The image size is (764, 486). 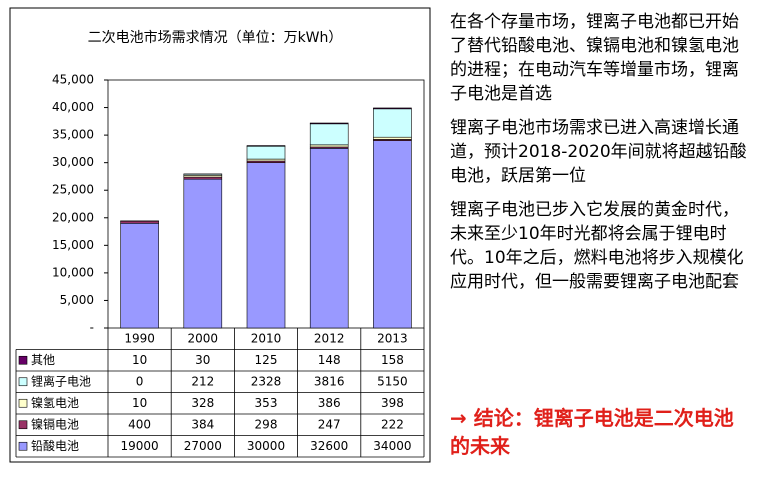 I want to click on y-tick-label: 40,000, so click(x=73, y=107).